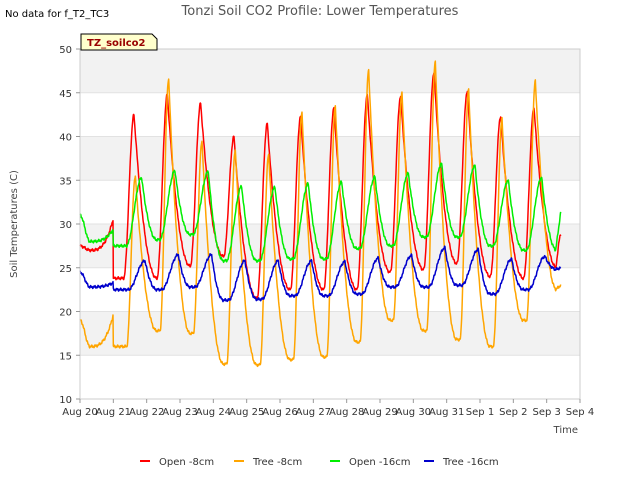  I want to click on x-tick-label: Aug 25, so click(246, 412).